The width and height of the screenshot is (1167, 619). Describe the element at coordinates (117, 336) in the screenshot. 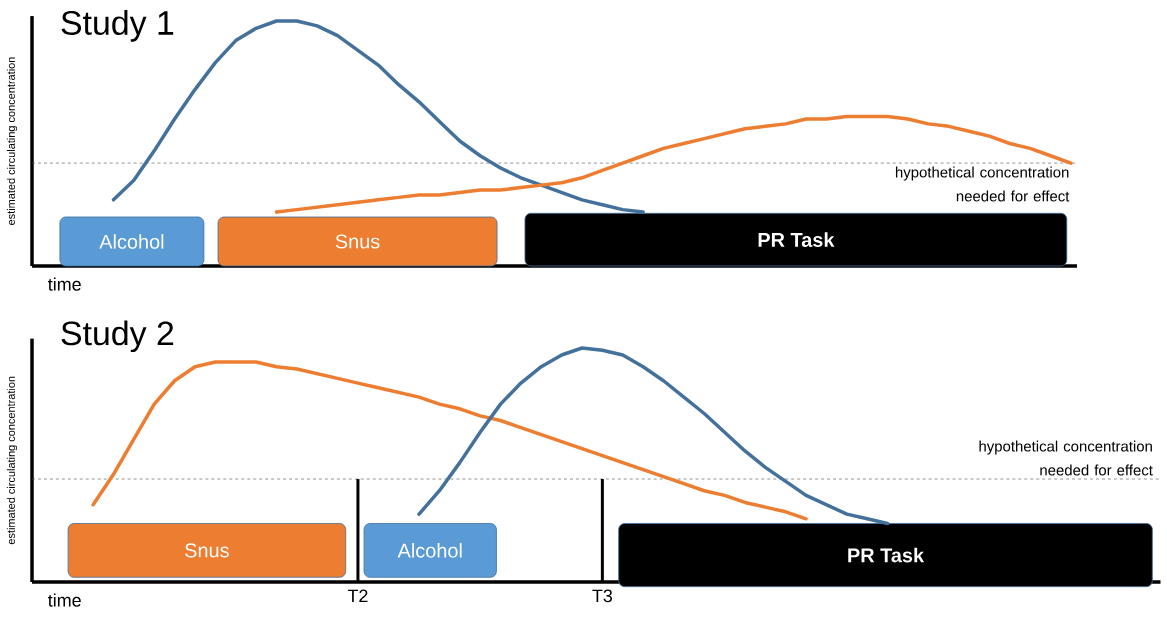

I see `chart-title: Study 2` at that location.